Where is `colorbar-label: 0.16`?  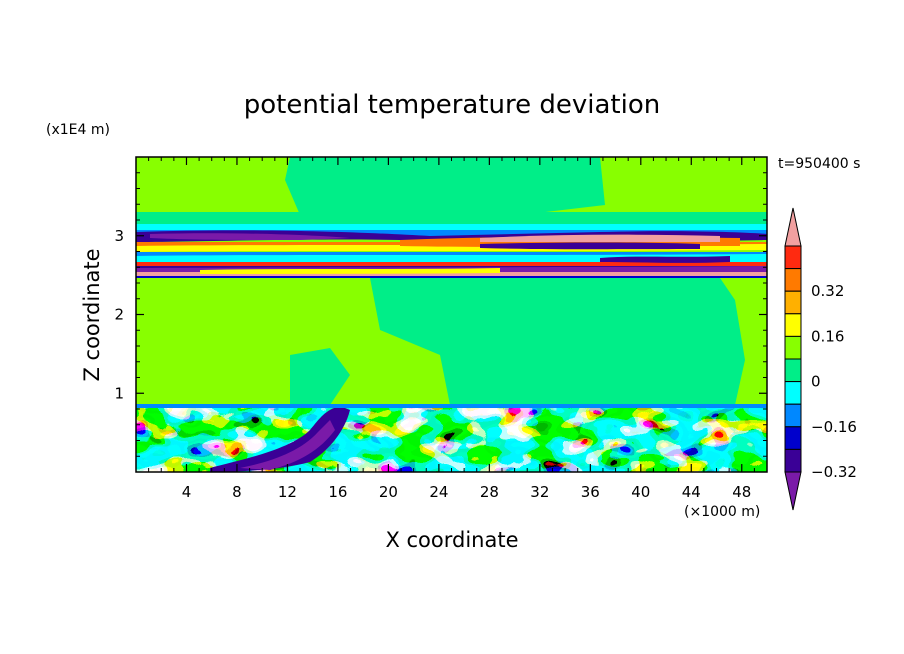 colorbar-label: 0.16 is located at coordinates (827, 336).